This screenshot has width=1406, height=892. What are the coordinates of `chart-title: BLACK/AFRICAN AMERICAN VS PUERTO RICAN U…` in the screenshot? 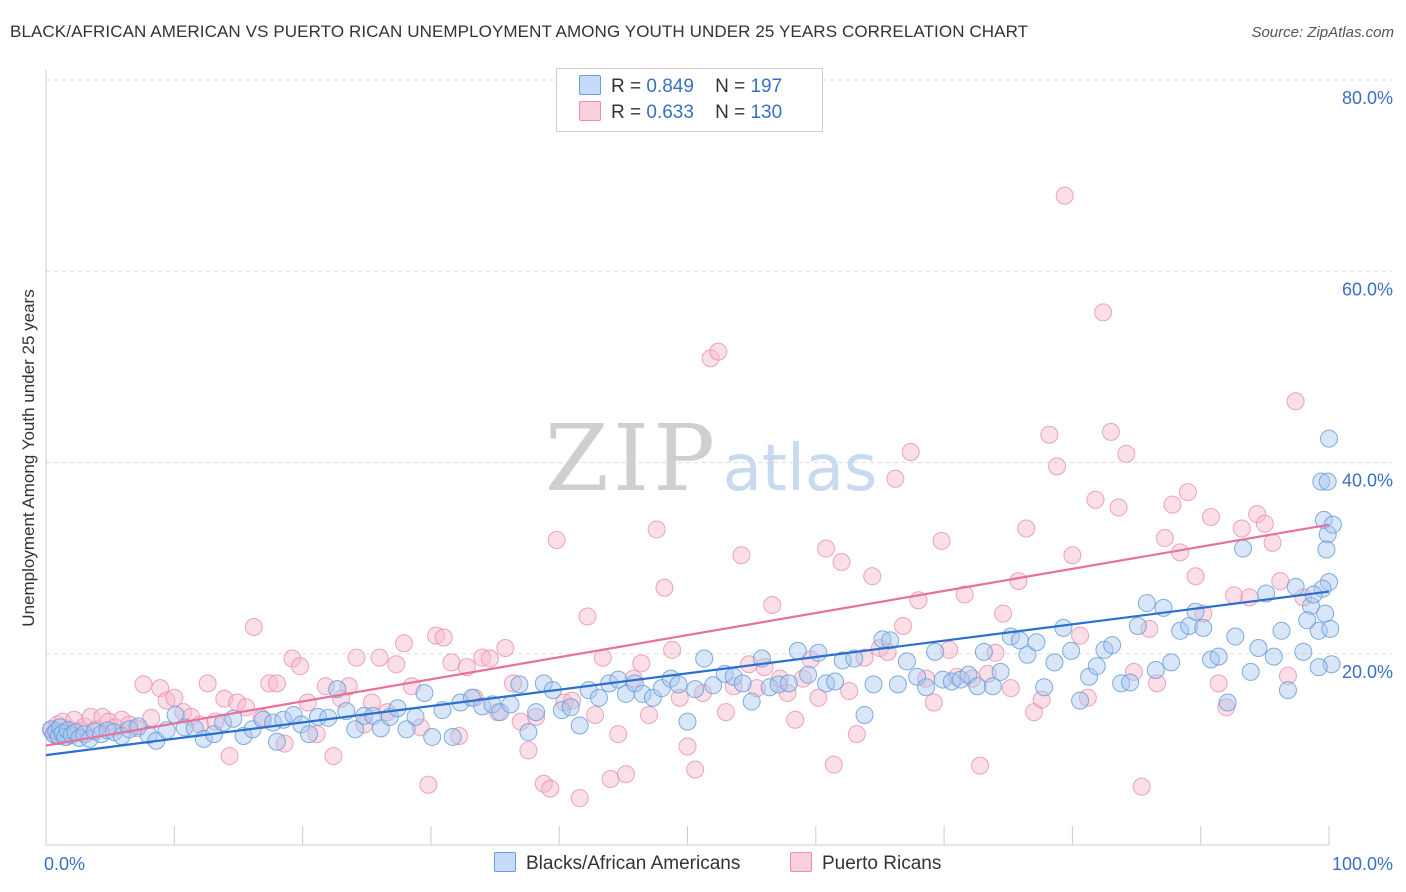 It's located at (519, 31).